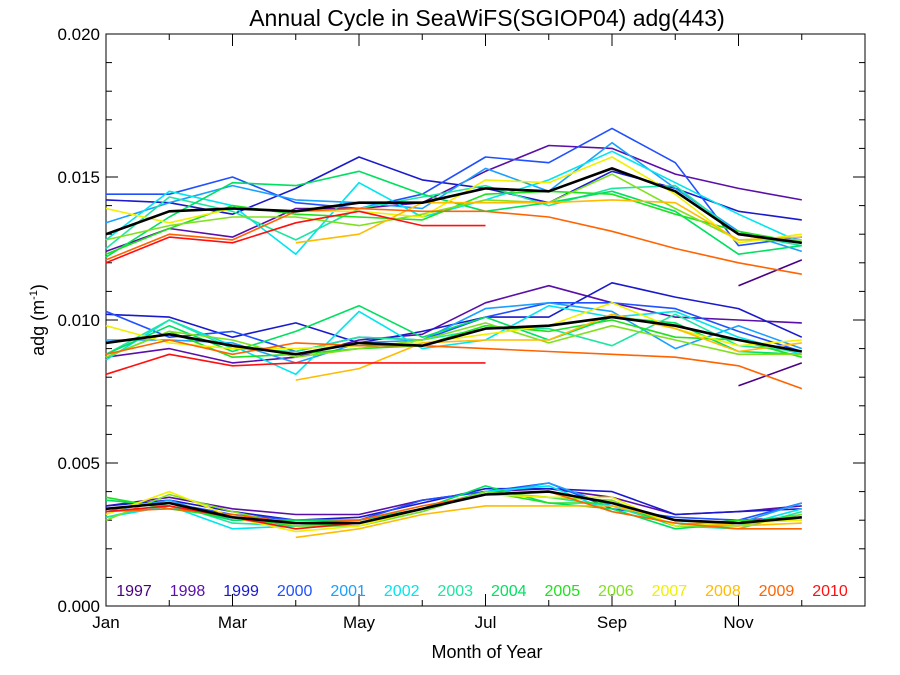 Image resolution: width=900 pixels, height=675 pixels. I want to click on series-line-1998-middle, so click(453, 324).